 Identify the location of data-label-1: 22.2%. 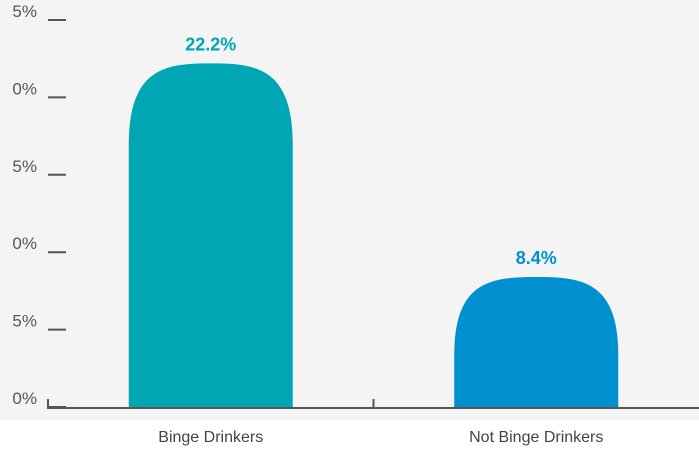
(210, 44).